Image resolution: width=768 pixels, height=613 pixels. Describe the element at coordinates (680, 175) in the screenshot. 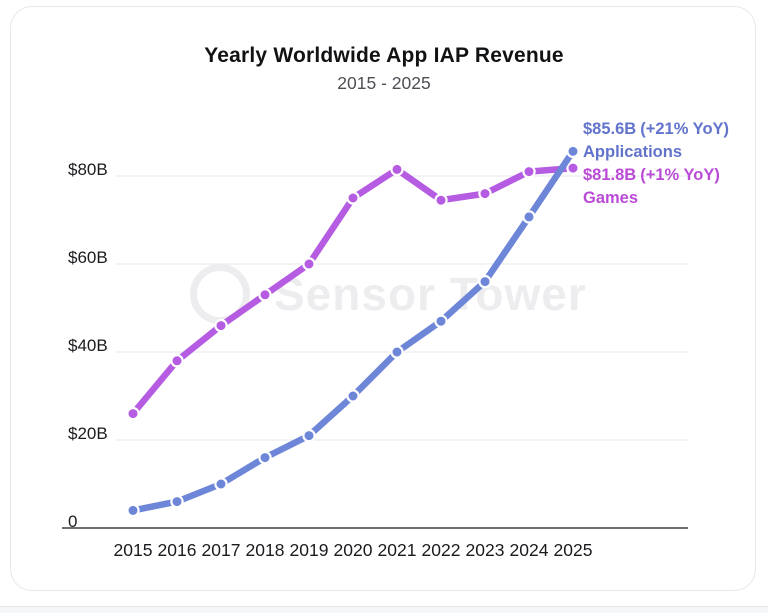

I see `games-change: (+1% YoY)` at that location.